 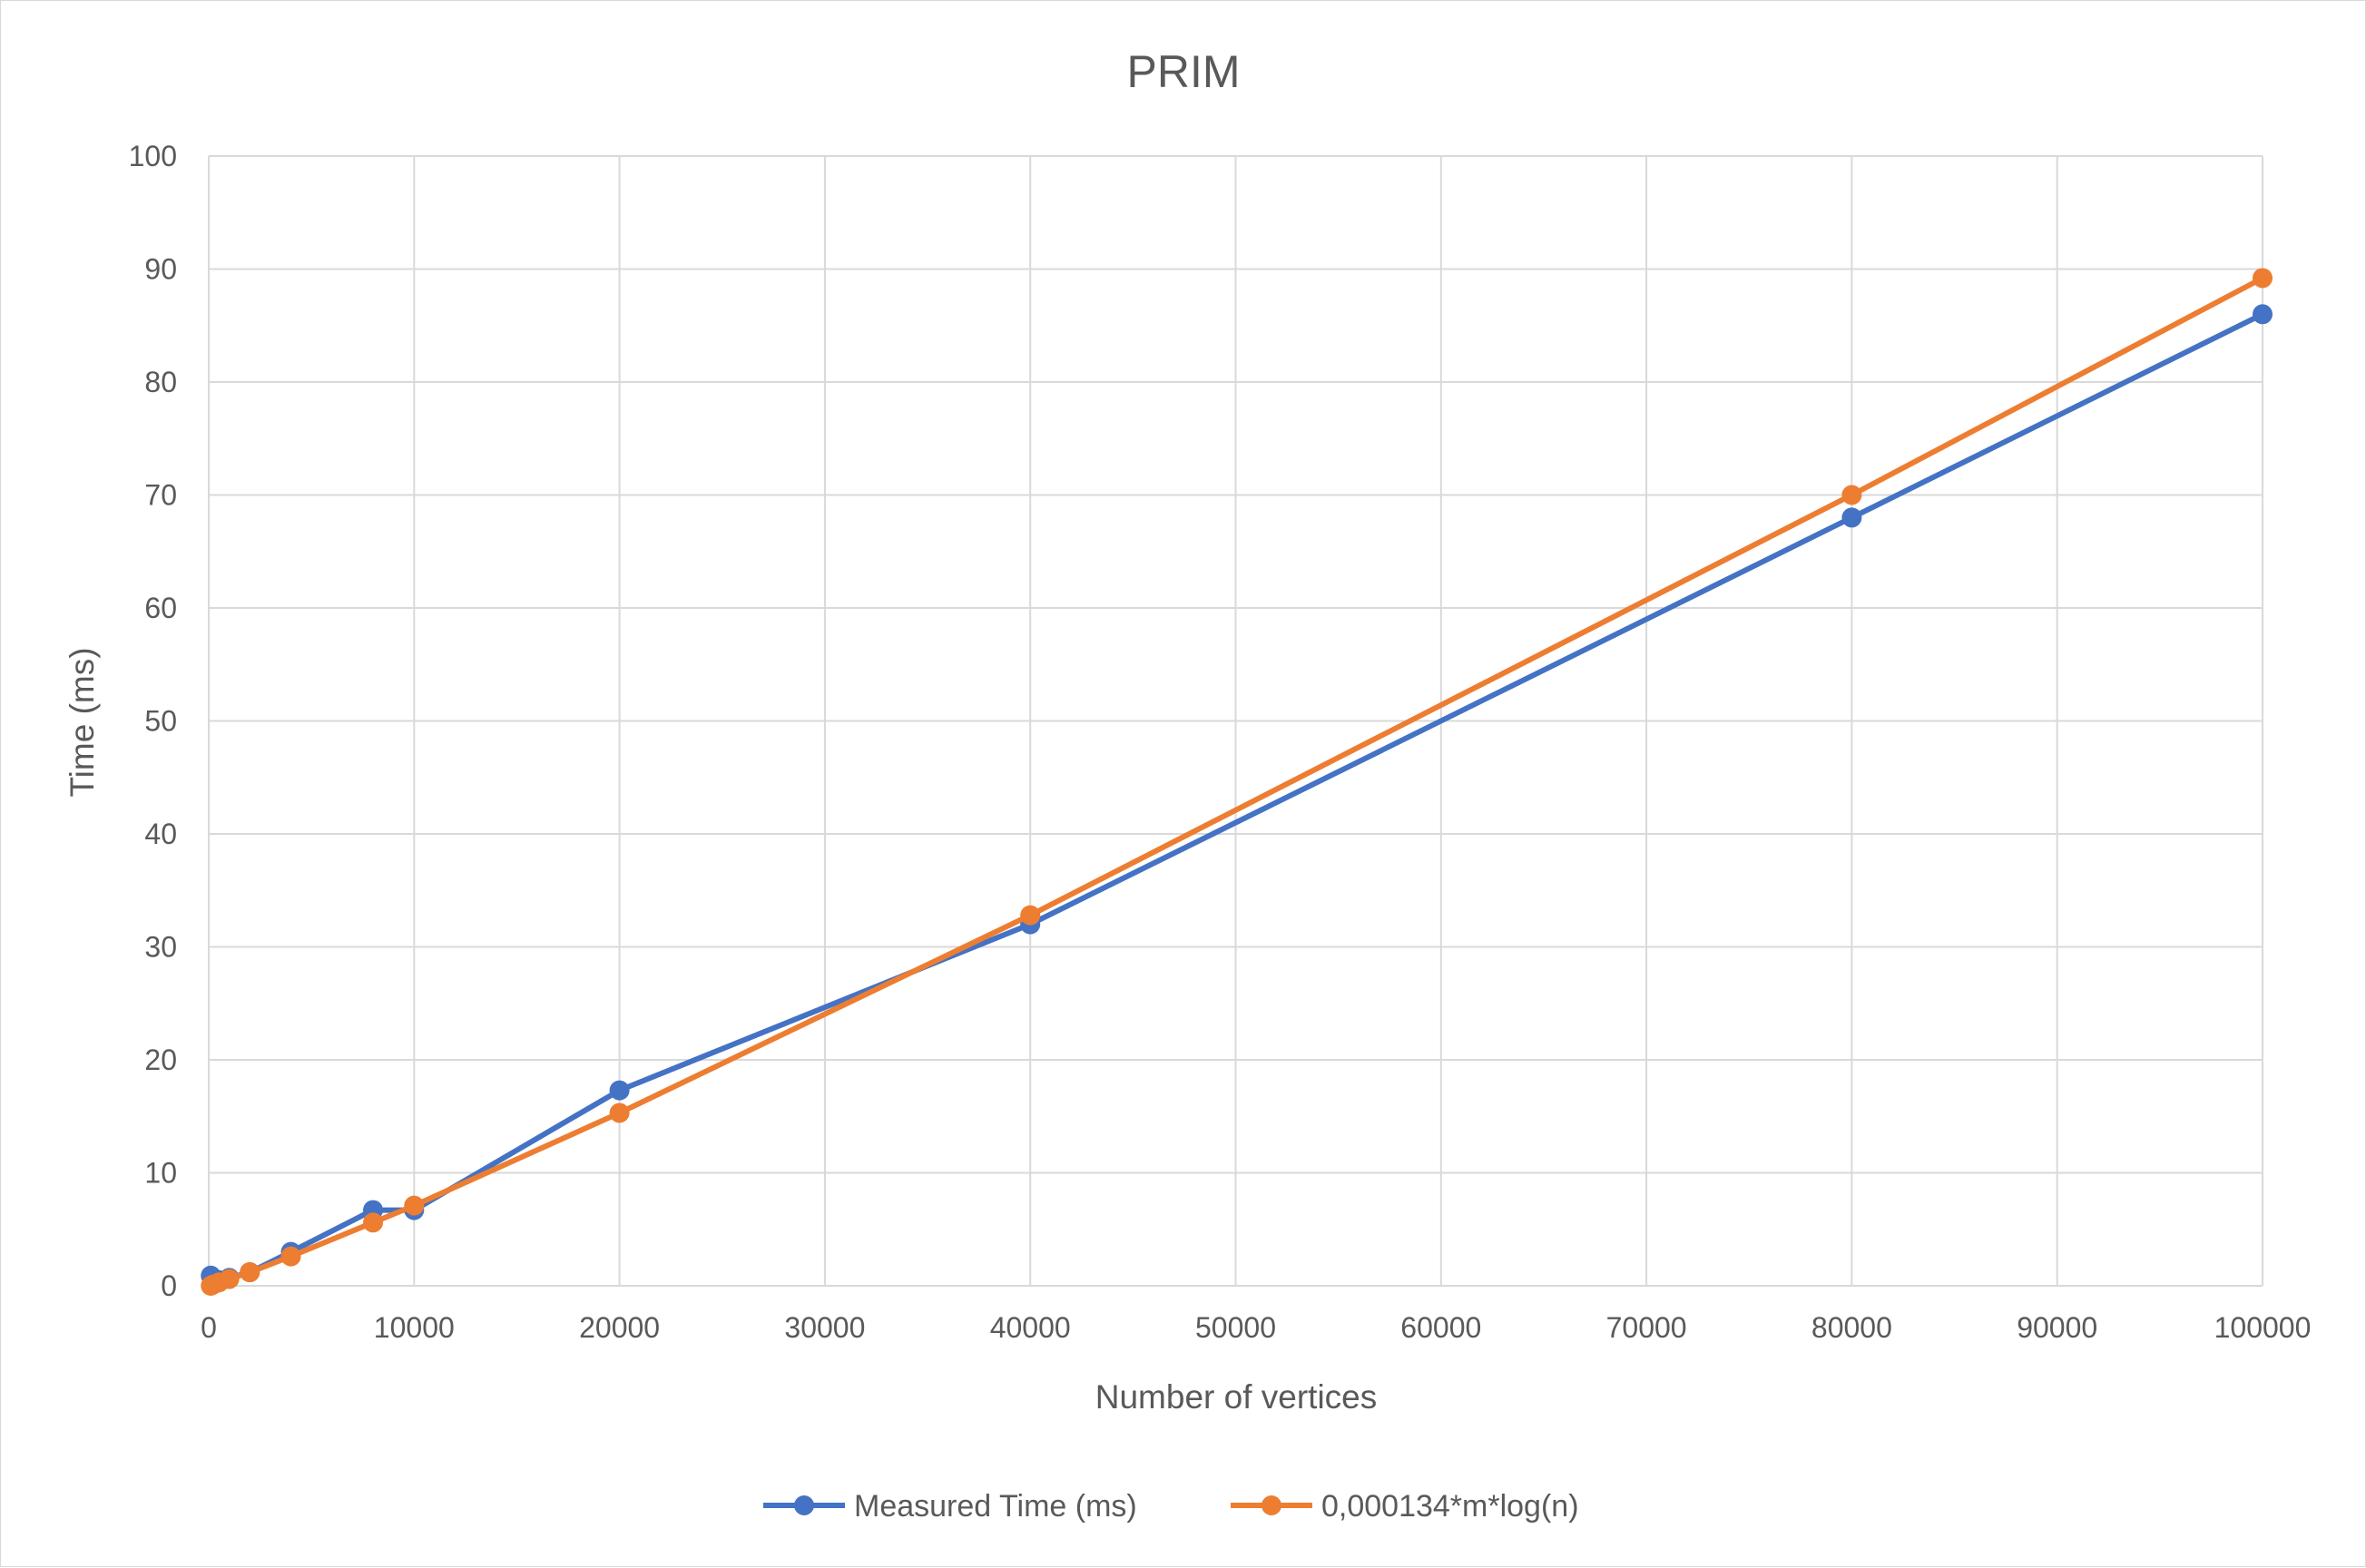 I want to click on y-tick-label: 20, so click(x=160, y=1060).